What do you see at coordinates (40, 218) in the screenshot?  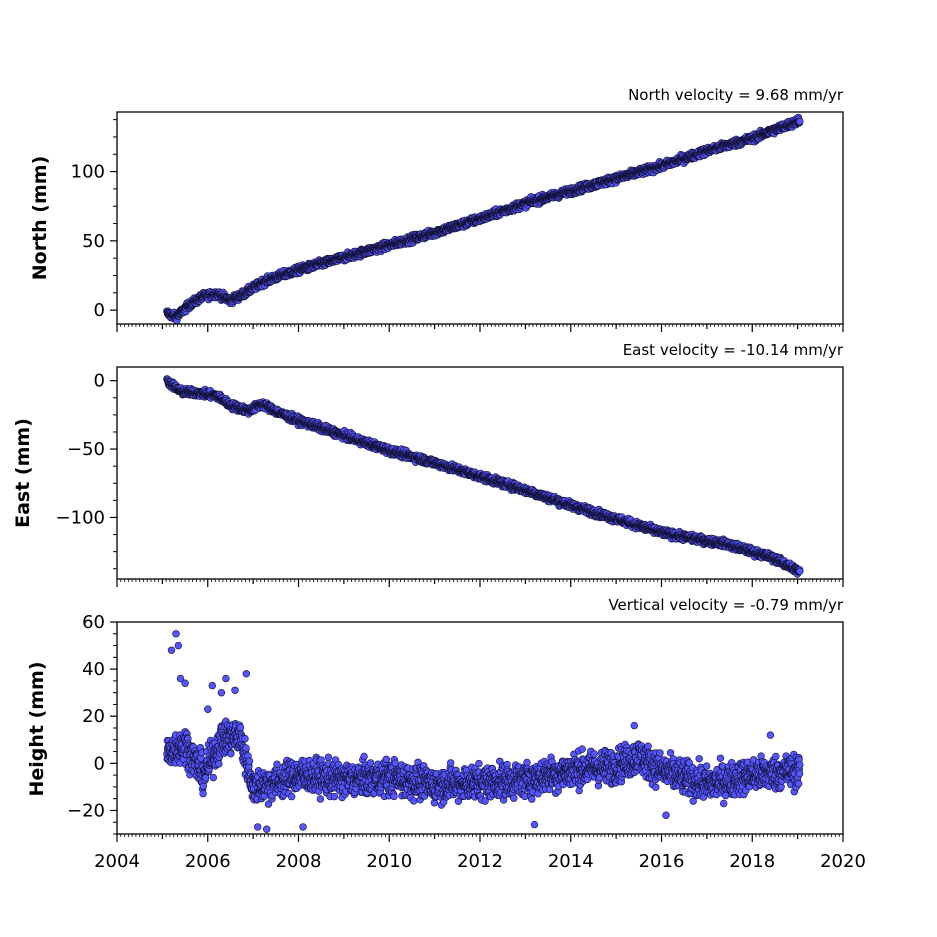 I see `north-ylabel: North (mm)` at bounding box center [40, 218].